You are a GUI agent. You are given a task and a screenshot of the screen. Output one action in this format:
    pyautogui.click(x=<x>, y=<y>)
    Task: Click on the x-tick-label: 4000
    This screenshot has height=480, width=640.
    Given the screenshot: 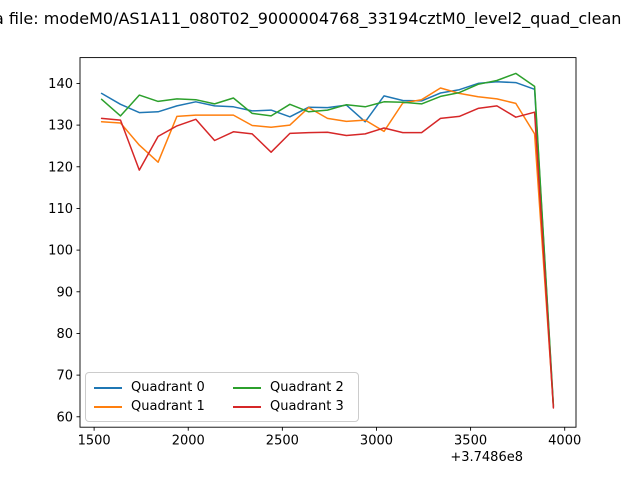 What is the action you would take?
    pyautogui.click(x=564, y=441)
    